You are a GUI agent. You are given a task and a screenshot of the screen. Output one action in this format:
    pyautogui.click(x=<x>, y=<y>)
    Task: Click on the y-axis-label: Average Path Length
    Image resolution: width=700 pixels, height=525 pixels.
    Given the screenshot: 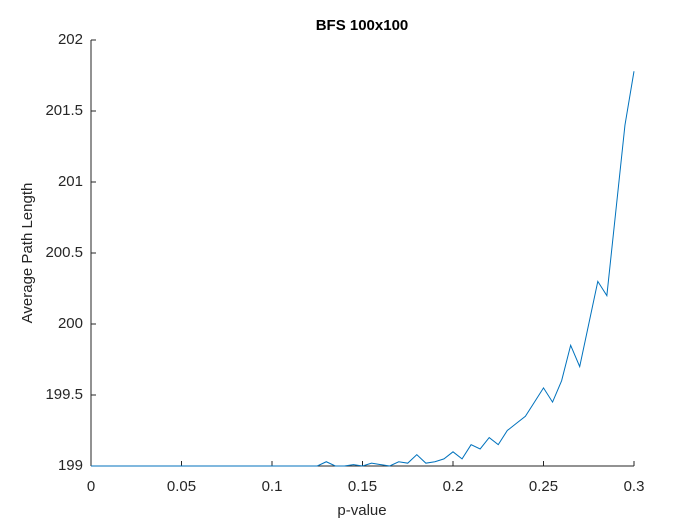 What is the action you would take?
    pyautogui.click(x=27, y=253)
    